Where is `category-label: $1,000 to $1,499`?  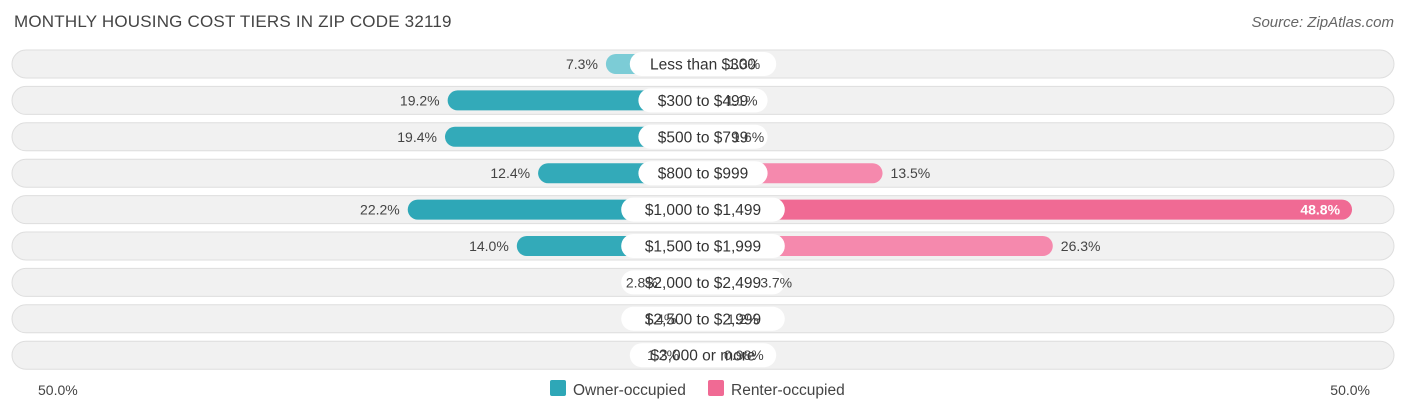 category-label: $1,000 to $1,499 is located at coordinates (703, 210).